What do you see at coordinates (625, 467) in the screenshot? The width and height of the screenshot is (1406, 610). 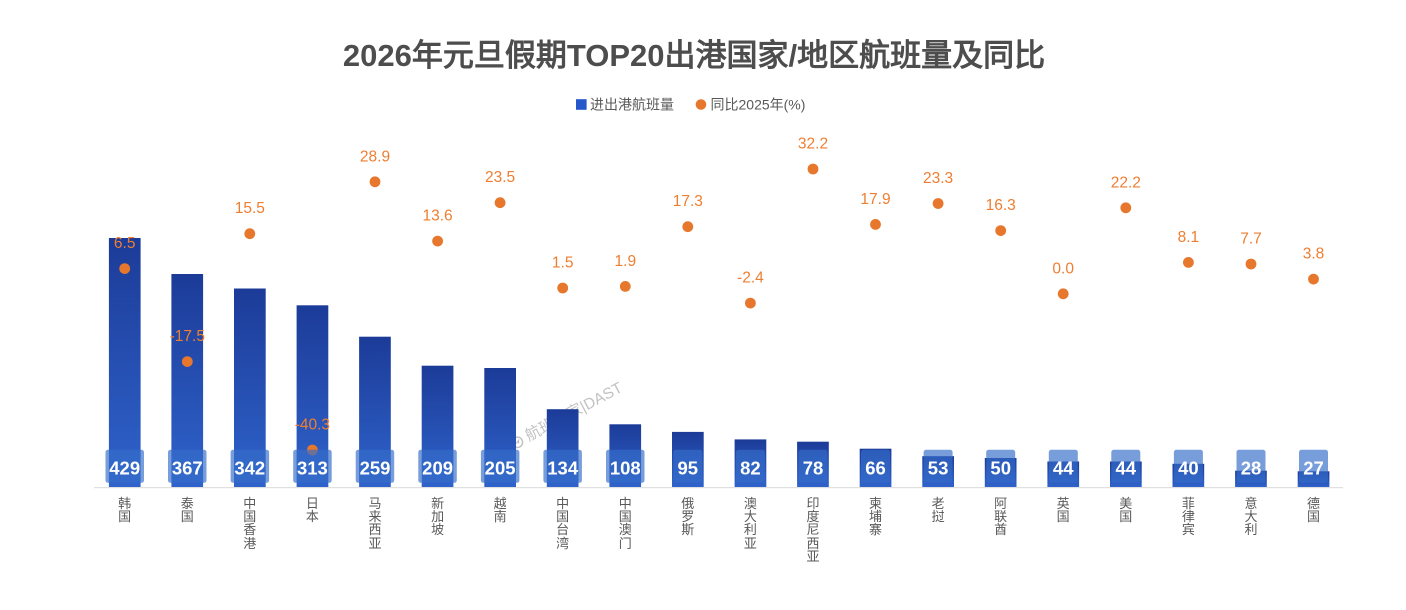 I see `svg-text: 108` at bounding box center [625, 467].